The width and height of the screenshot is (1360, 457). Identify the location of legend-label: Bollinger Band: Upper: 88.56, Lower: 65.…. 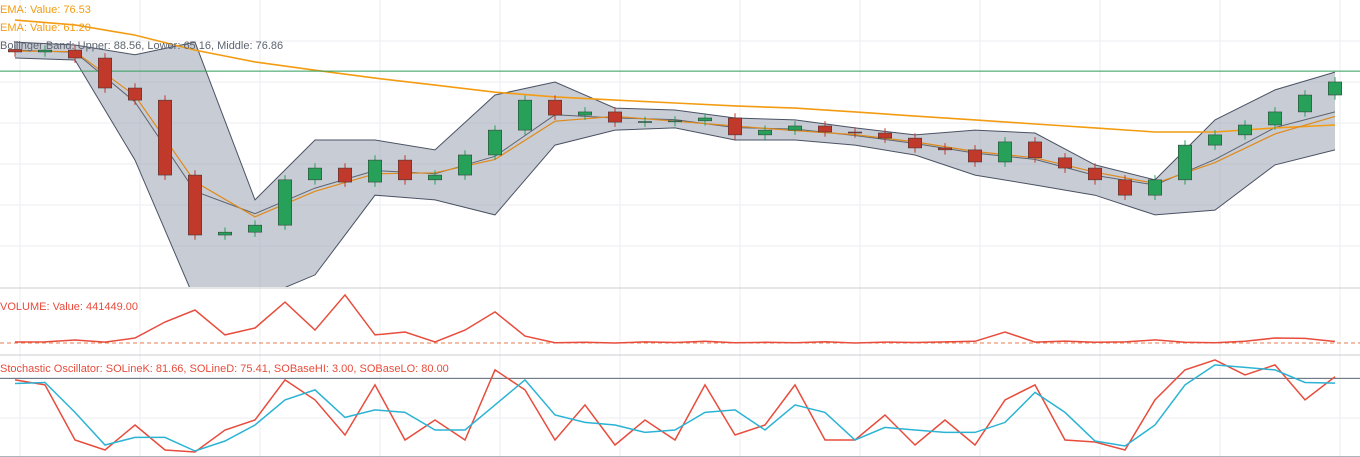
(141, 46).